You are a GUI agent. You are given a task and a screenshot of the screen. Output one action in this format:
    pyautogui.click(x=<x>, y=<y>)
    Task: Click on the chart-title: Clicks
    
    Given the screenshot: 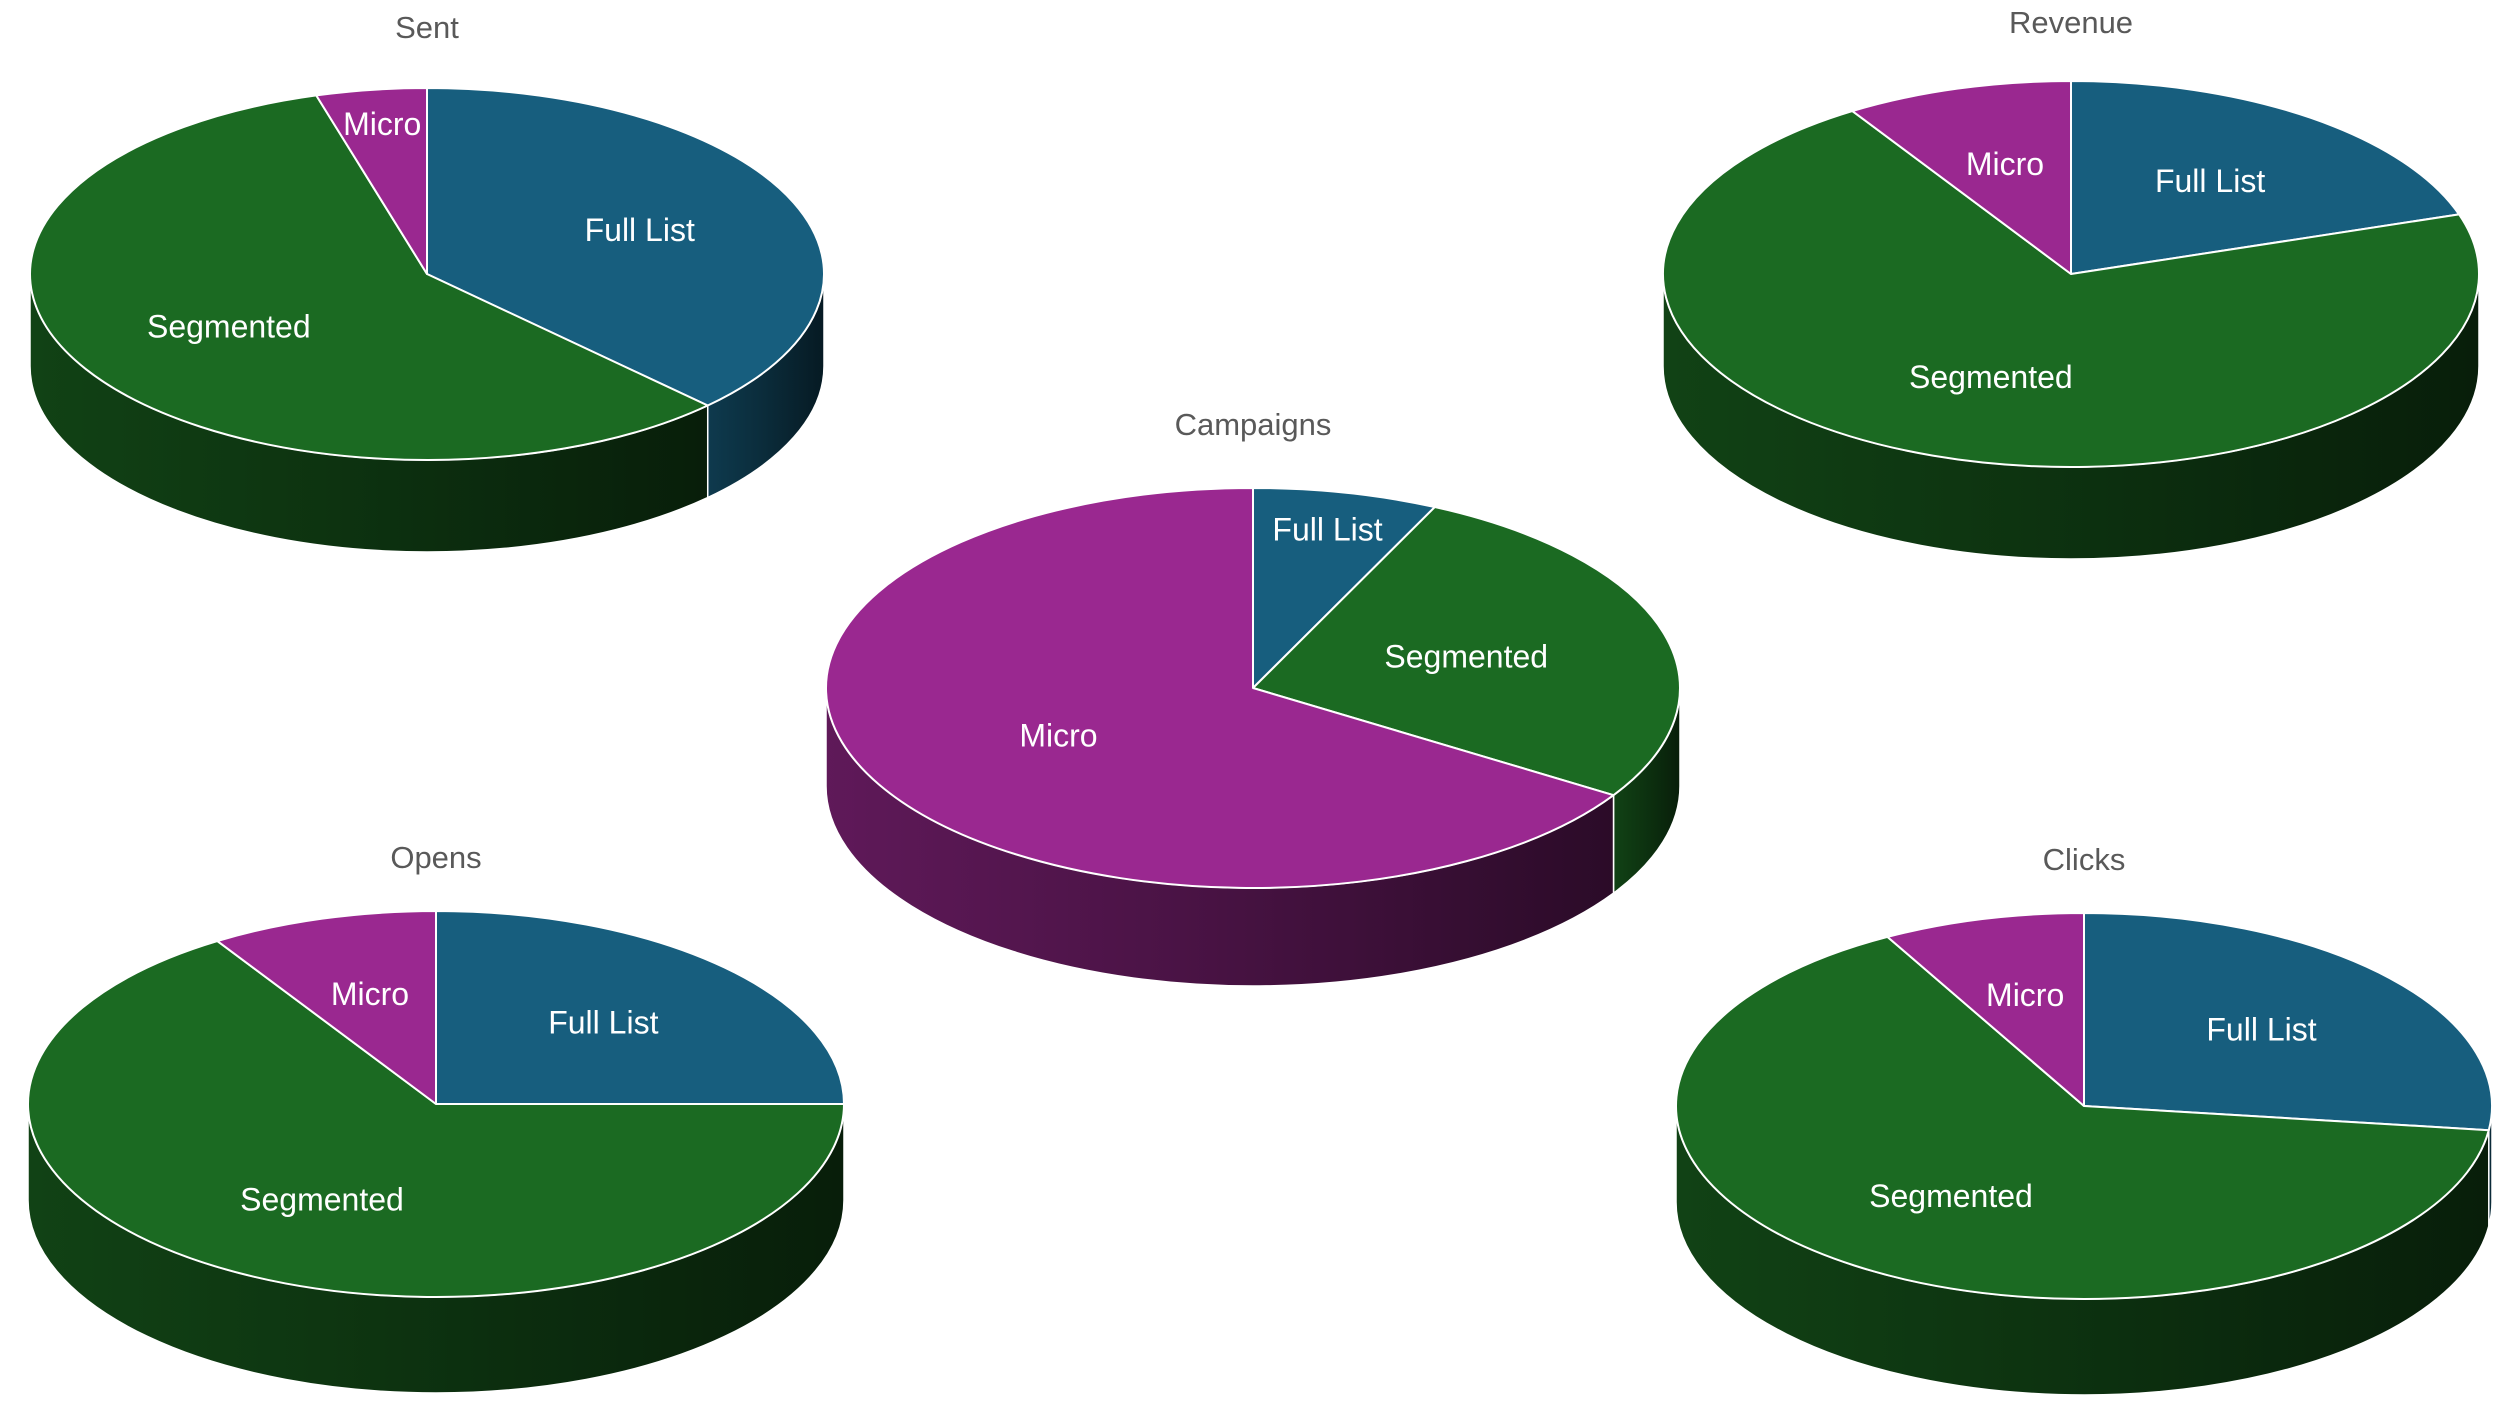 What is the action you would take?
    pyautogui.click(x=2084, y=859)
    